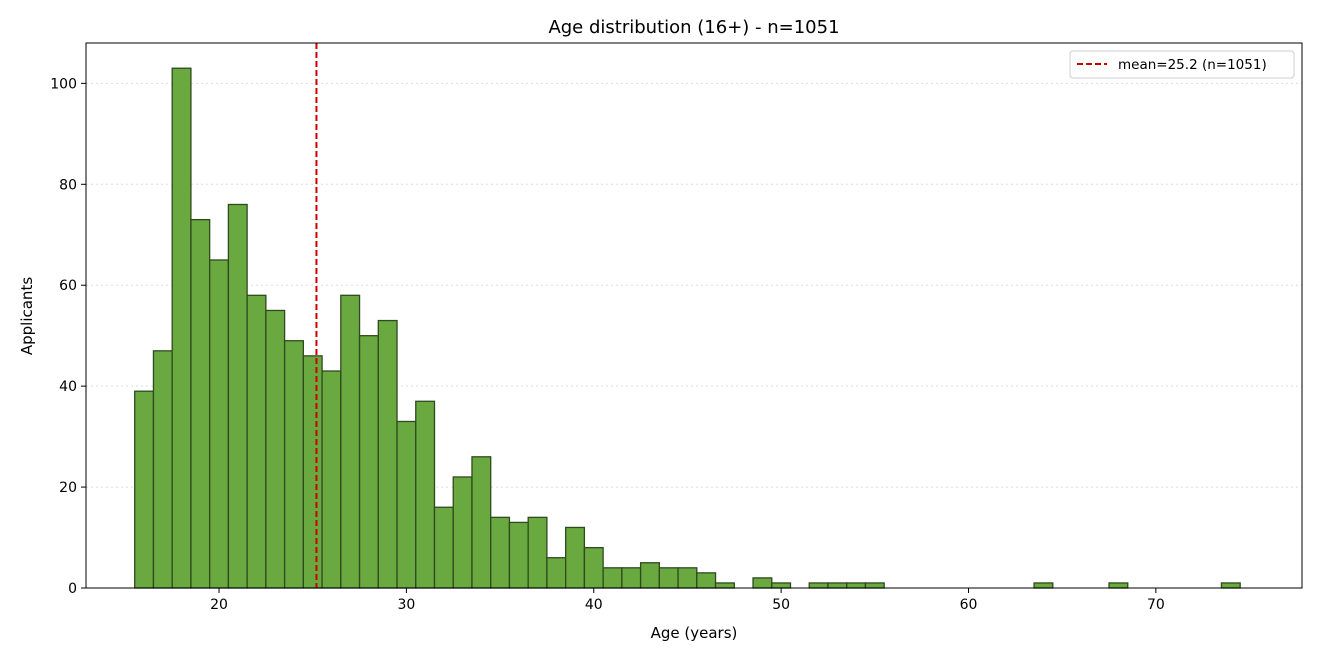 The image size is (1320, 660). Describe the element at coordinates (68, 286) in the screenshot. I see `y-tick-label: 60` at that location.